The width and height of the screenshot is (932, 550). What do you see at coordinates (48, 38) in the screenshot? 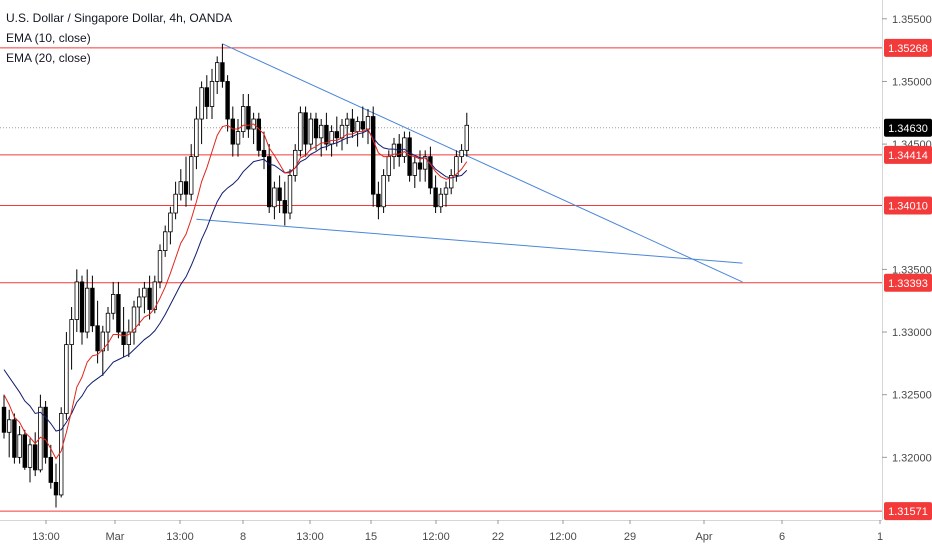
I see `legend-ema10: EMA (10, close)` at bounding box center [48, 38].